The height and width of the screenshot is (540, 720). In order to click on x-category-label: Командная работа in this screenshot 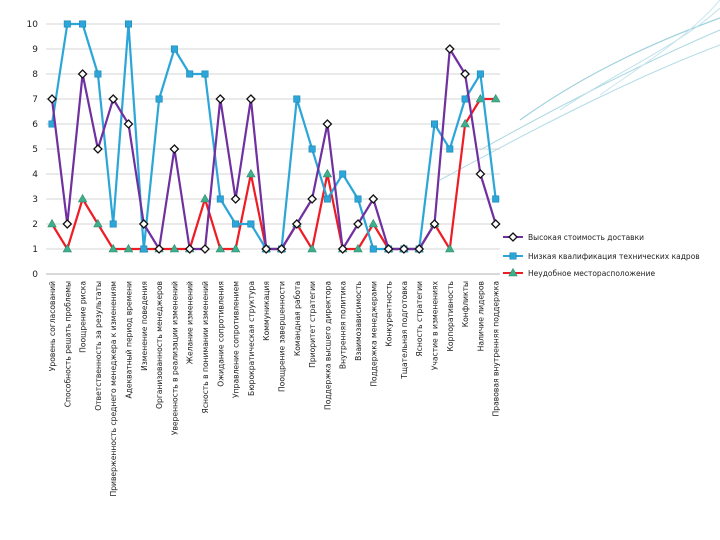, I will do `click(297, 318)`.